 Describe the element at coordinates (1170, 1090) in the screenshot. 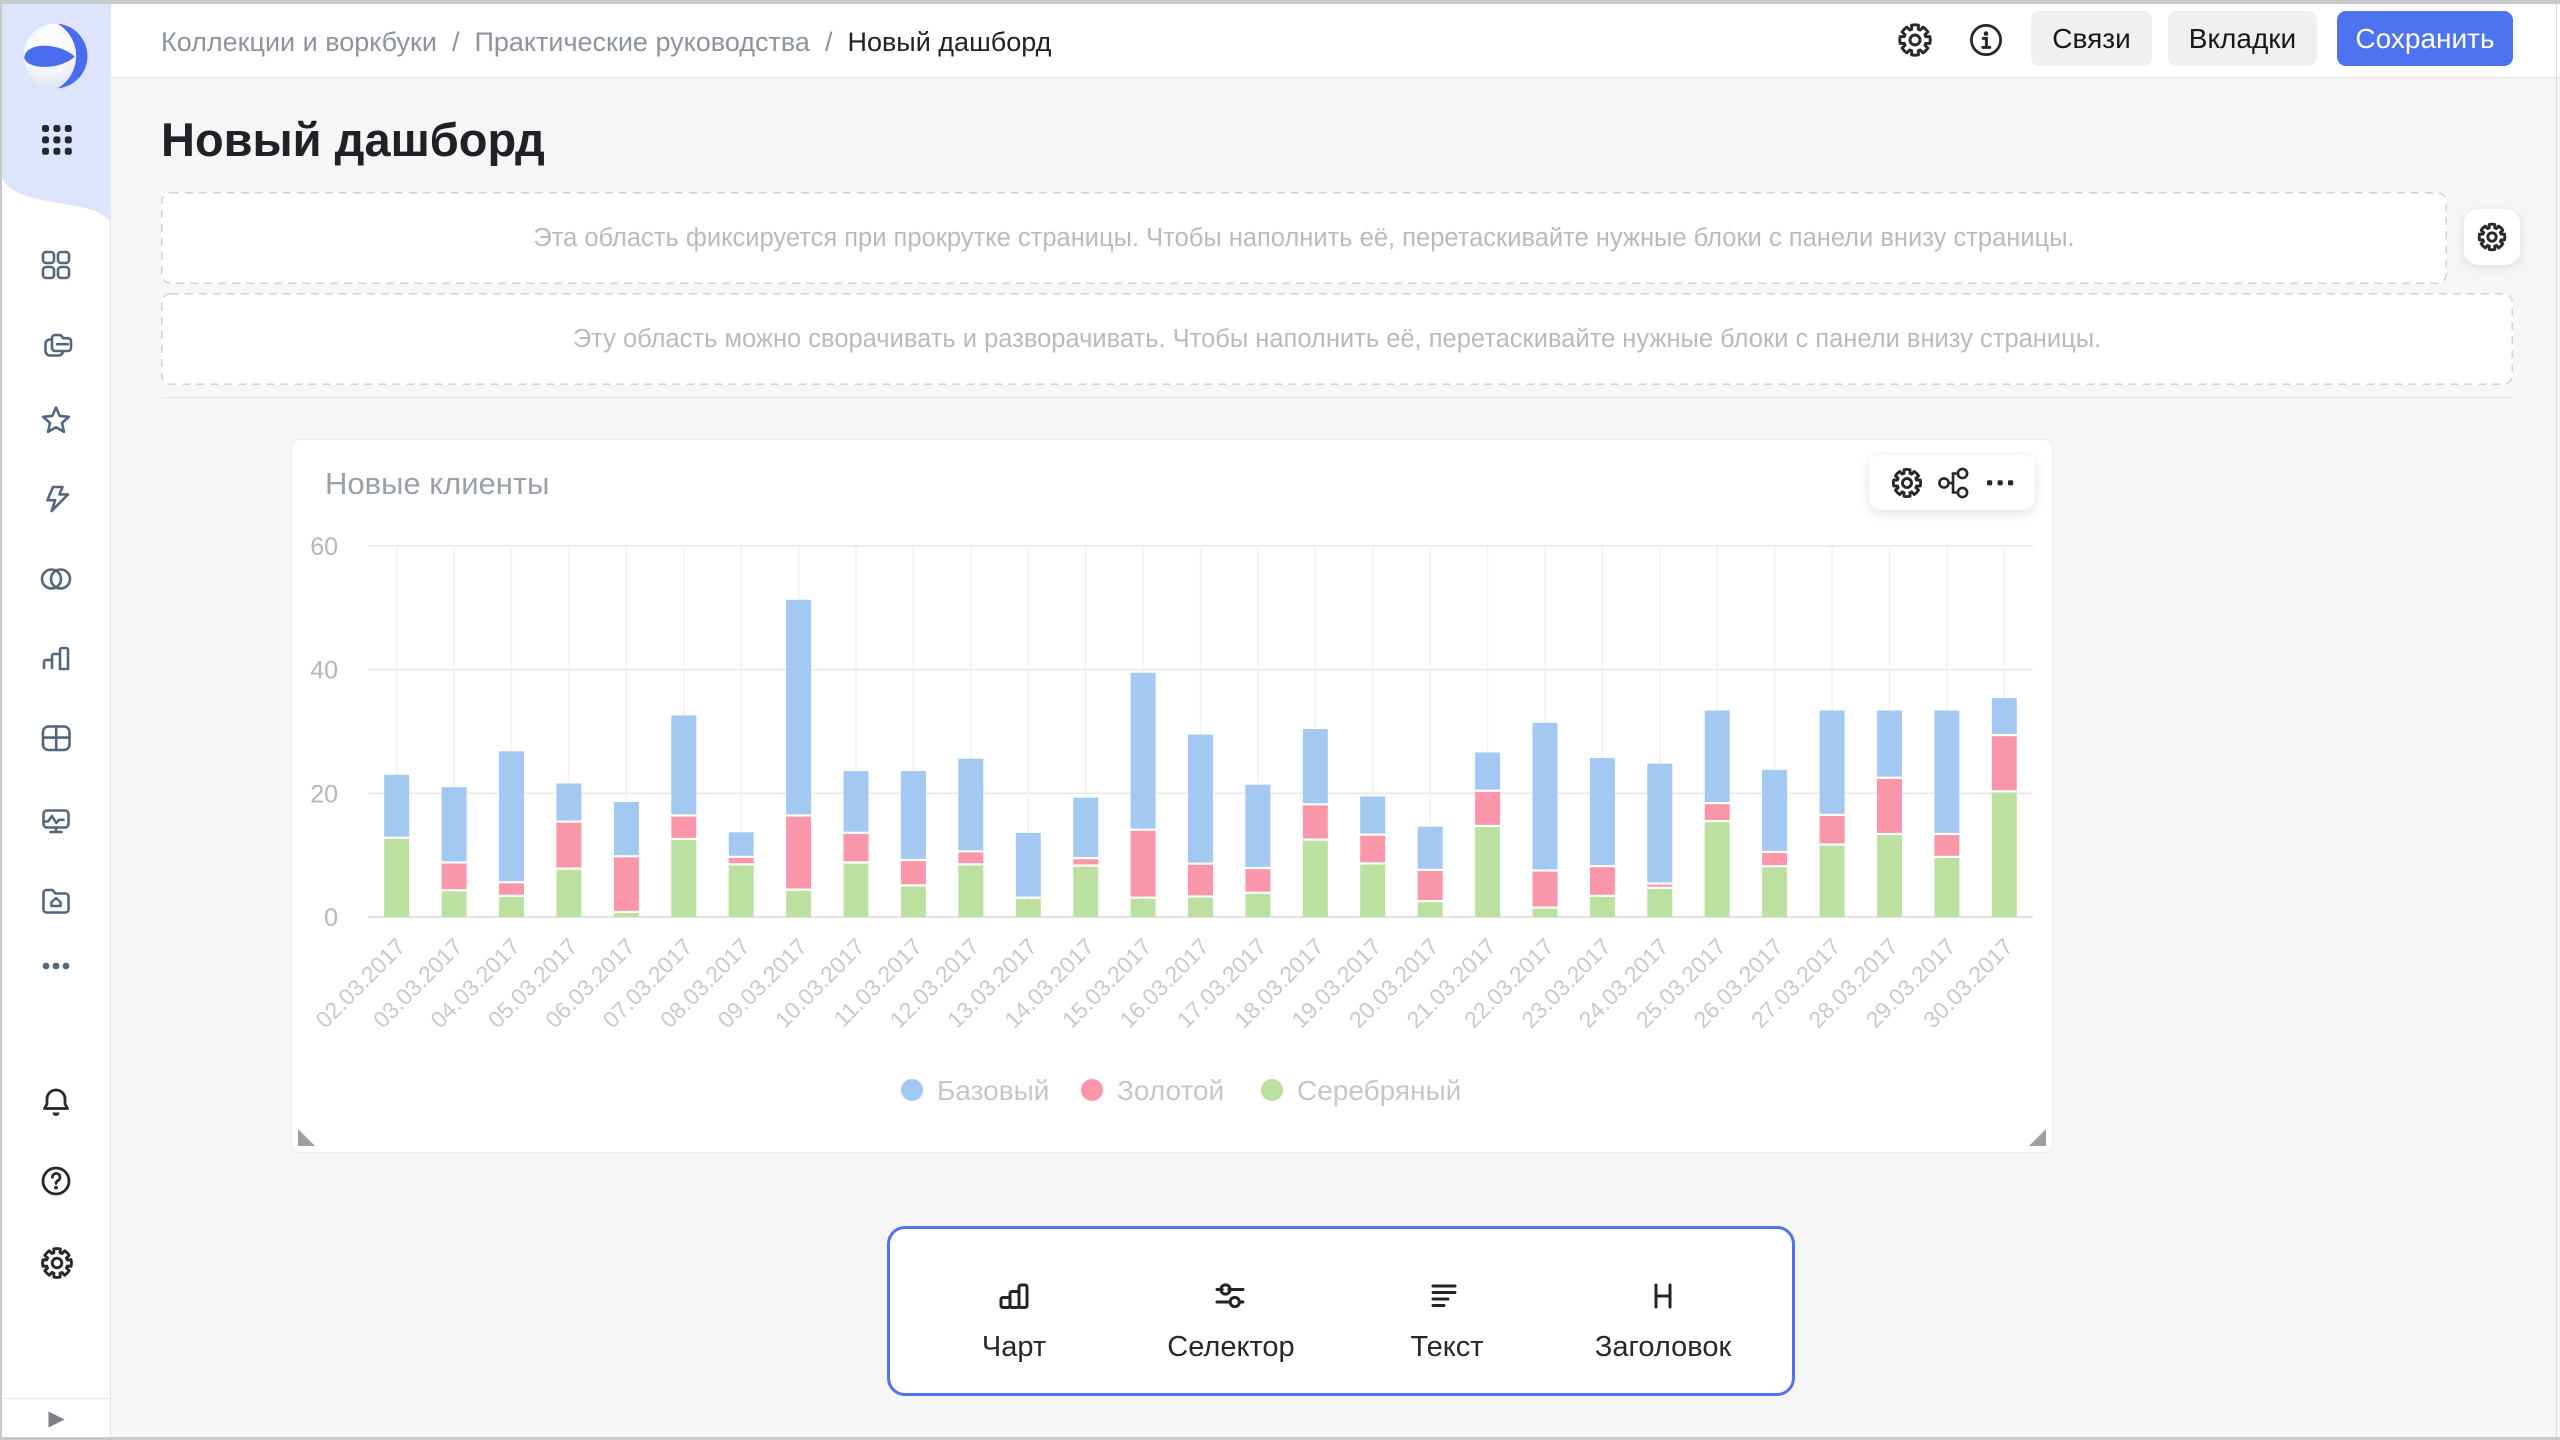

I see `svg-text: Золотой` at that location.